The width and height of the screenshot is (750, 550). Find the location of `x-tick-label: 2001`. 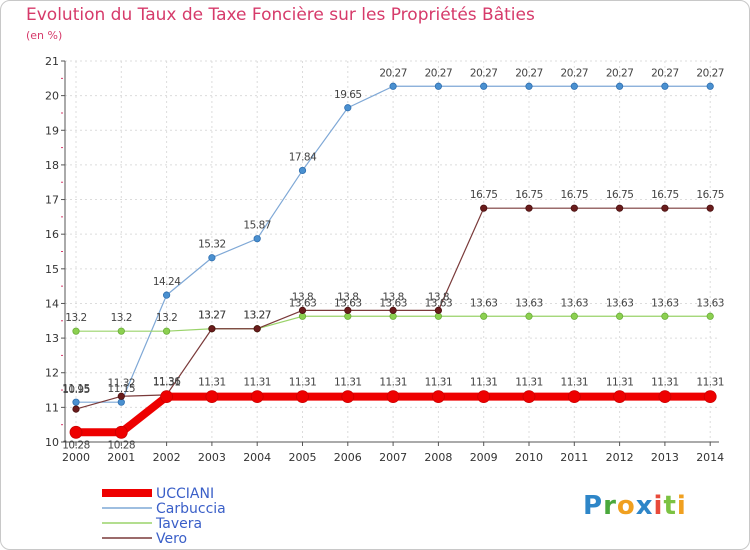

x-tick-label: 2001 is located at coordinates (121, 457).